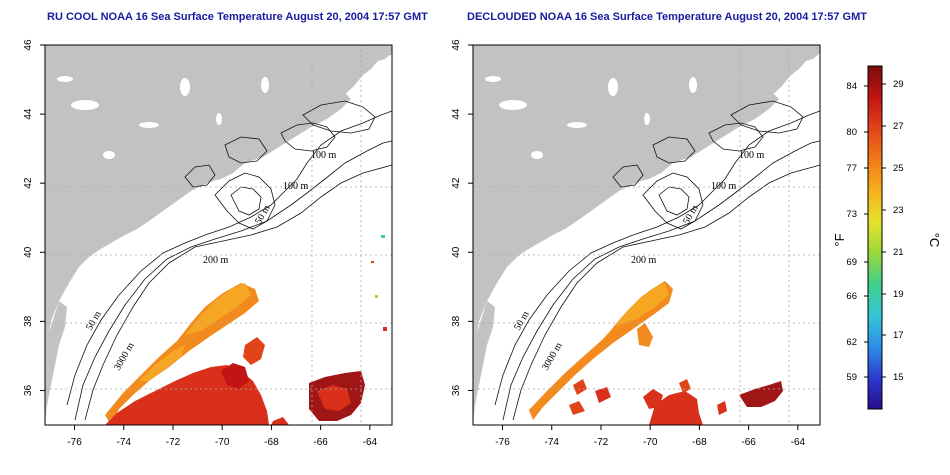 This screenshot has height=475, width=950. I want to click on left-contour-label-200: 200 m, so click(216, 260).